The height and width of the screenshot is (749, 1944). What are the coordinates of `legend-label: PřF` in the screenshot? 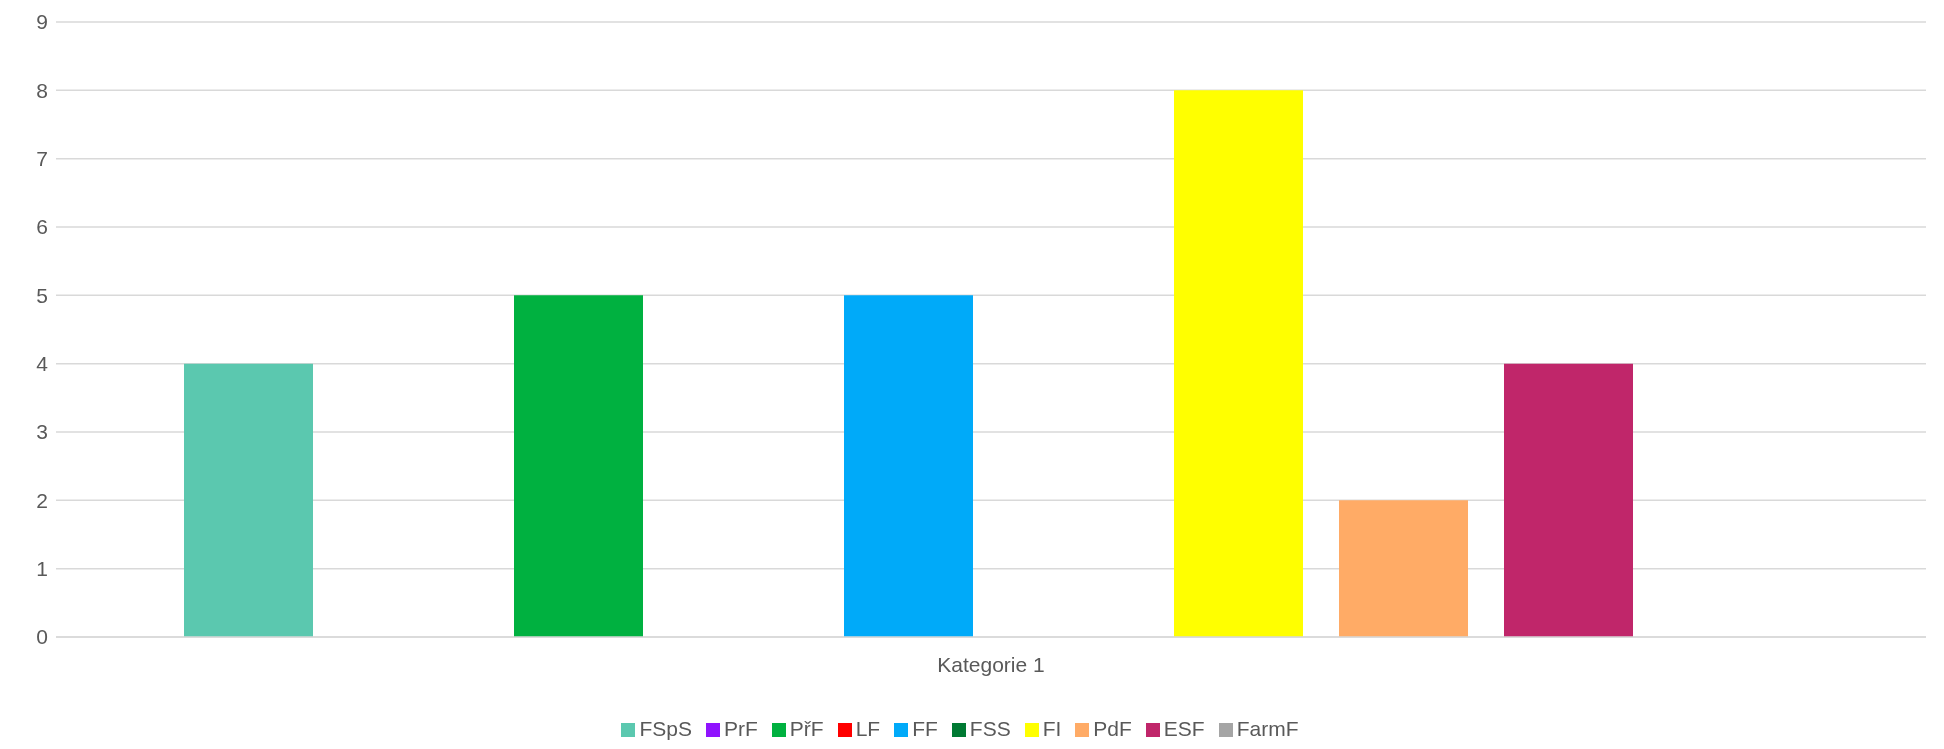 It's located at (806, 728).